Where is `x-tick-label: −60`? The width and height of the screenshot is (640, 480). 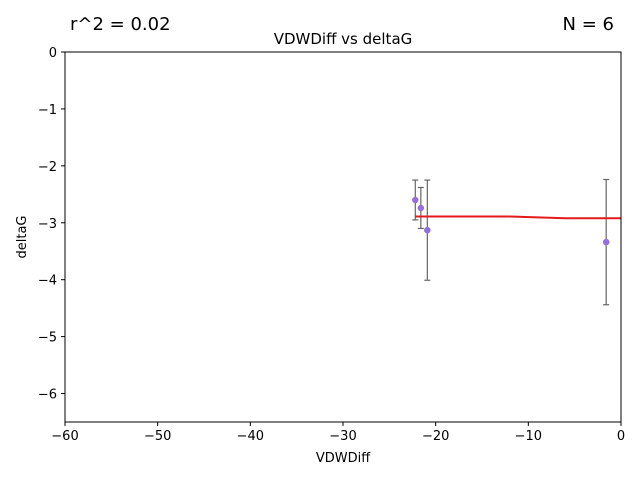
x-tick-label: −60 is located at coordinates (64, 436).